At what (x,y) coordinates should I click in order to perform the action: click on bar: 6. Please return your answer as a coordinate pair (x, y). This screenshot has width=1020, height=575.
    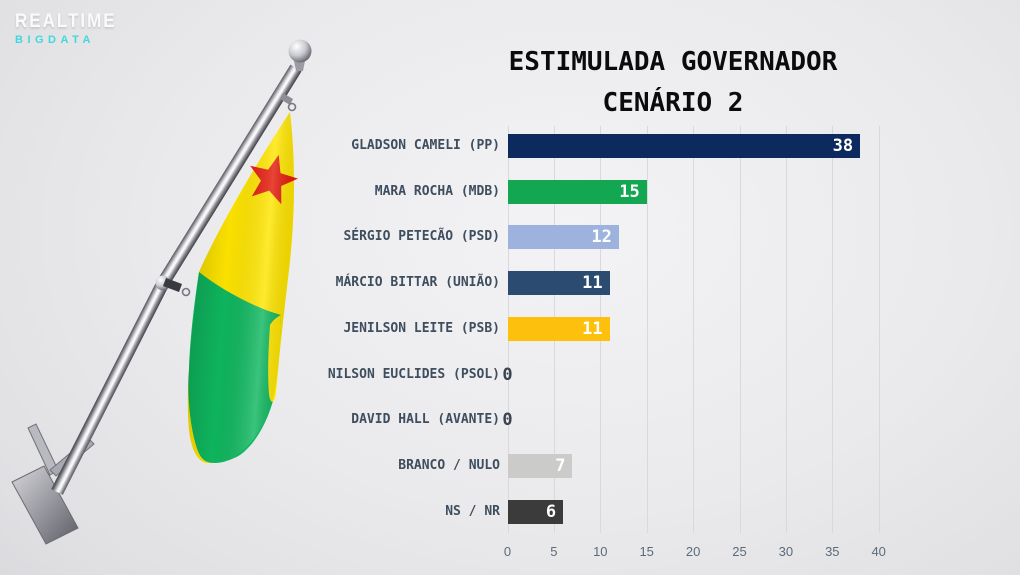
    Looking at the image, I should click on (535, 511).